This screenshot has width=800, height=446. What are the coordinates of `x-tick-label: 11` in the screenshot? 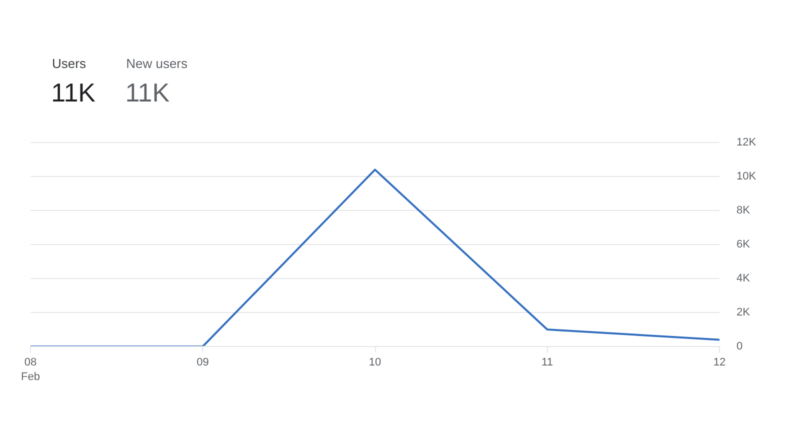 It's located at (547, 362).